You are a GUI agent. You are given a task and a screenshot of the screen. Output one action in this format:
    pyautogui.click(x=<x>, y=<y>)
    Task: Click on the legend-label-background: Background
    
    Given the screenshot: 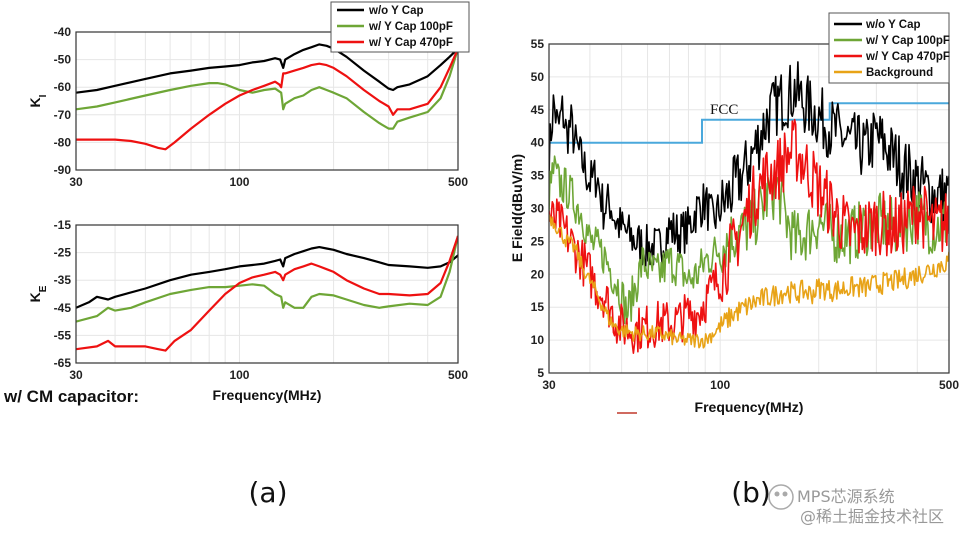 What is the action you would take?
    pyautogui.click(x=899, y=73)
    